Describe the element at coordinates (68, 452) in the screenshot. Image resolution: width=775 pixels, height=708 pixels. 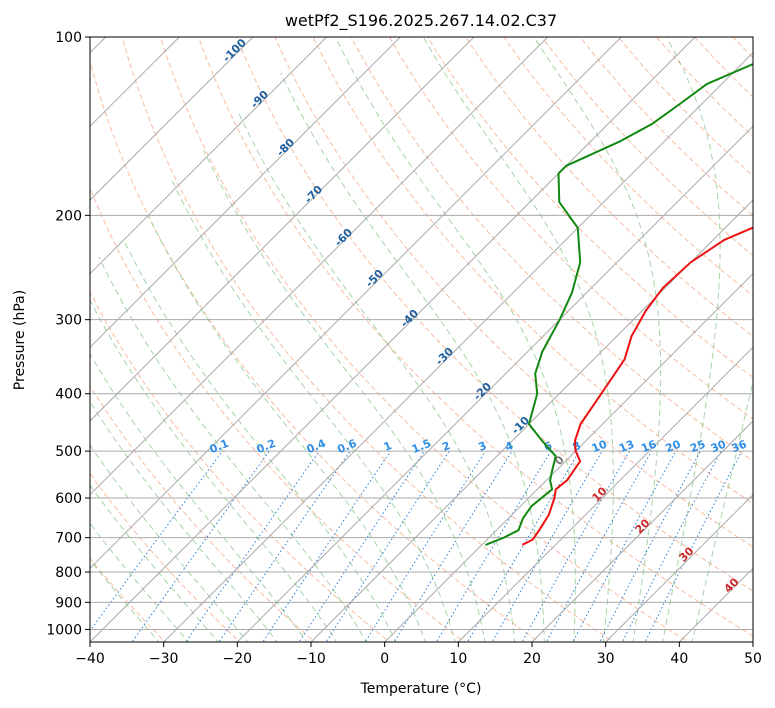
I see `y-tick-label: 500` at that location.